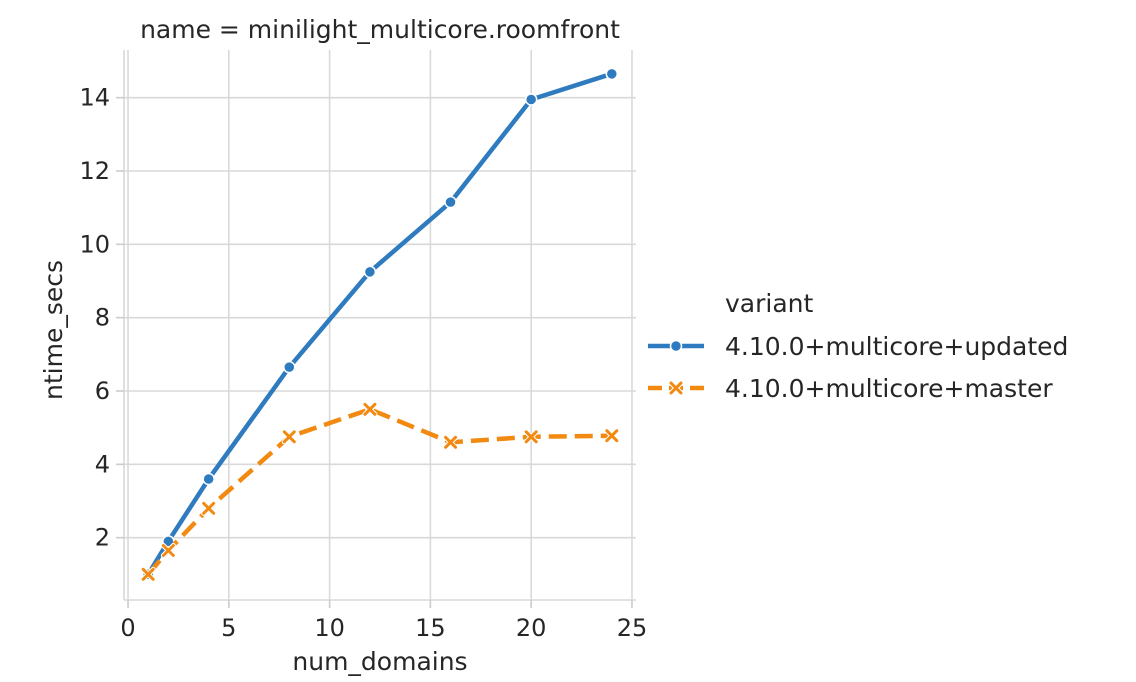 The image size is (1136, 682). Describe the element at coordinates (632, 628) in the screenshot. I see `x-tick-label: 25` at that location.